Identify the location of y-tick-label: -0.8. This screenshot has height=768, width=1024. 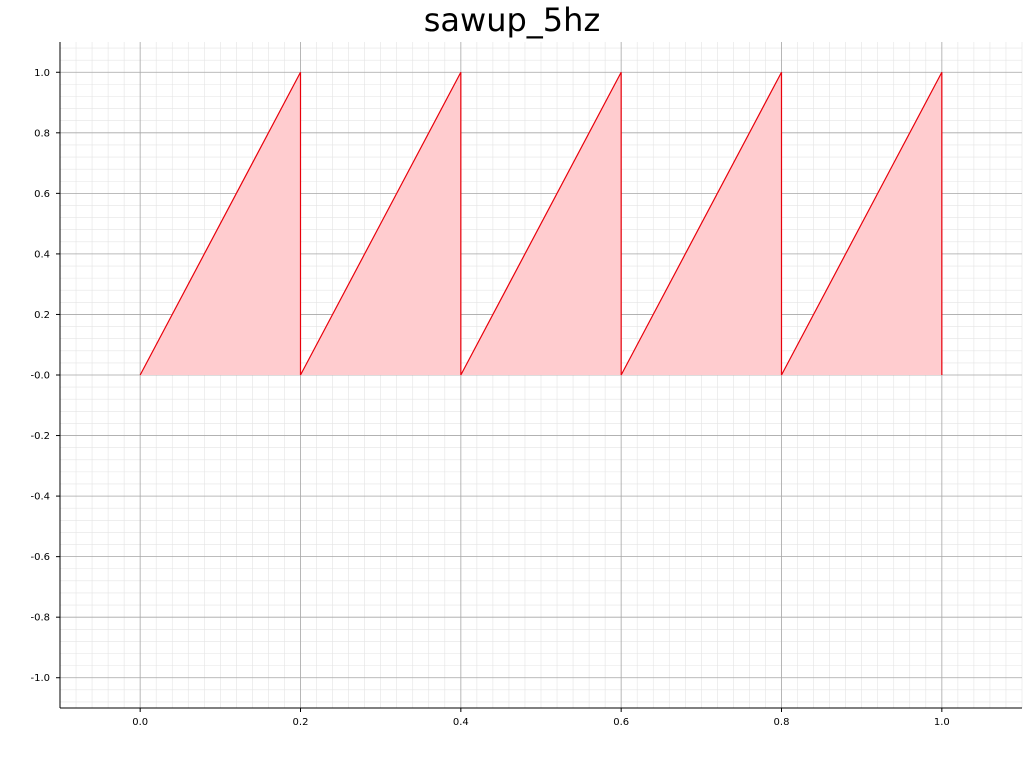
(40, 618).